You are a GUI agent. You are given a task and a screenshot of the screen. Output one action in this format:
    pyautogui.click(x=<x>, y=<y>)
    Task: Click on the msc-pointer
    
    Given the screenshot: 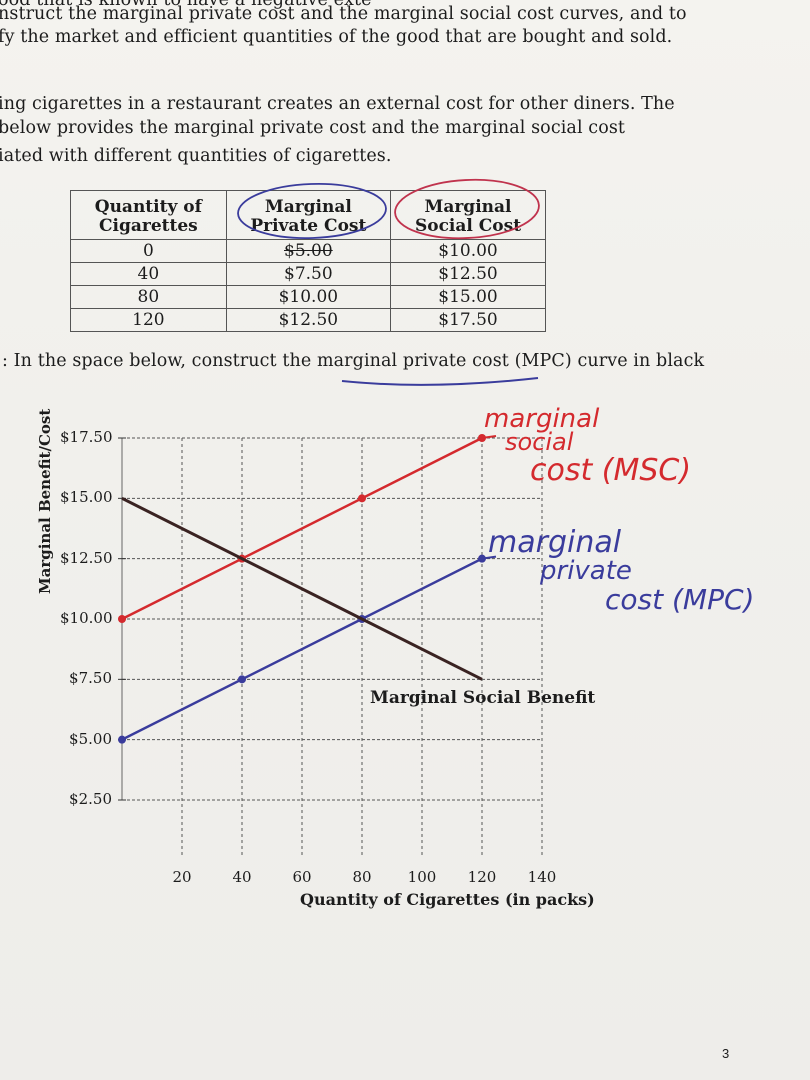 What is the action you would take?
    pyautogui.click(x=489, y=437)
    